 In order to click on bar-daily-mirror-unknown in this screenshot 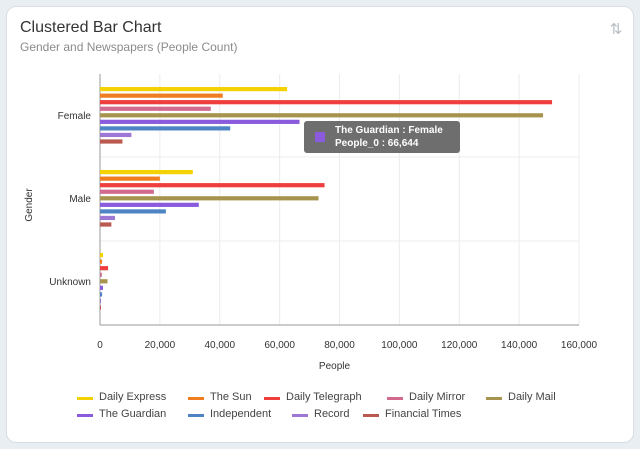, I will do `click(101, 274)`.